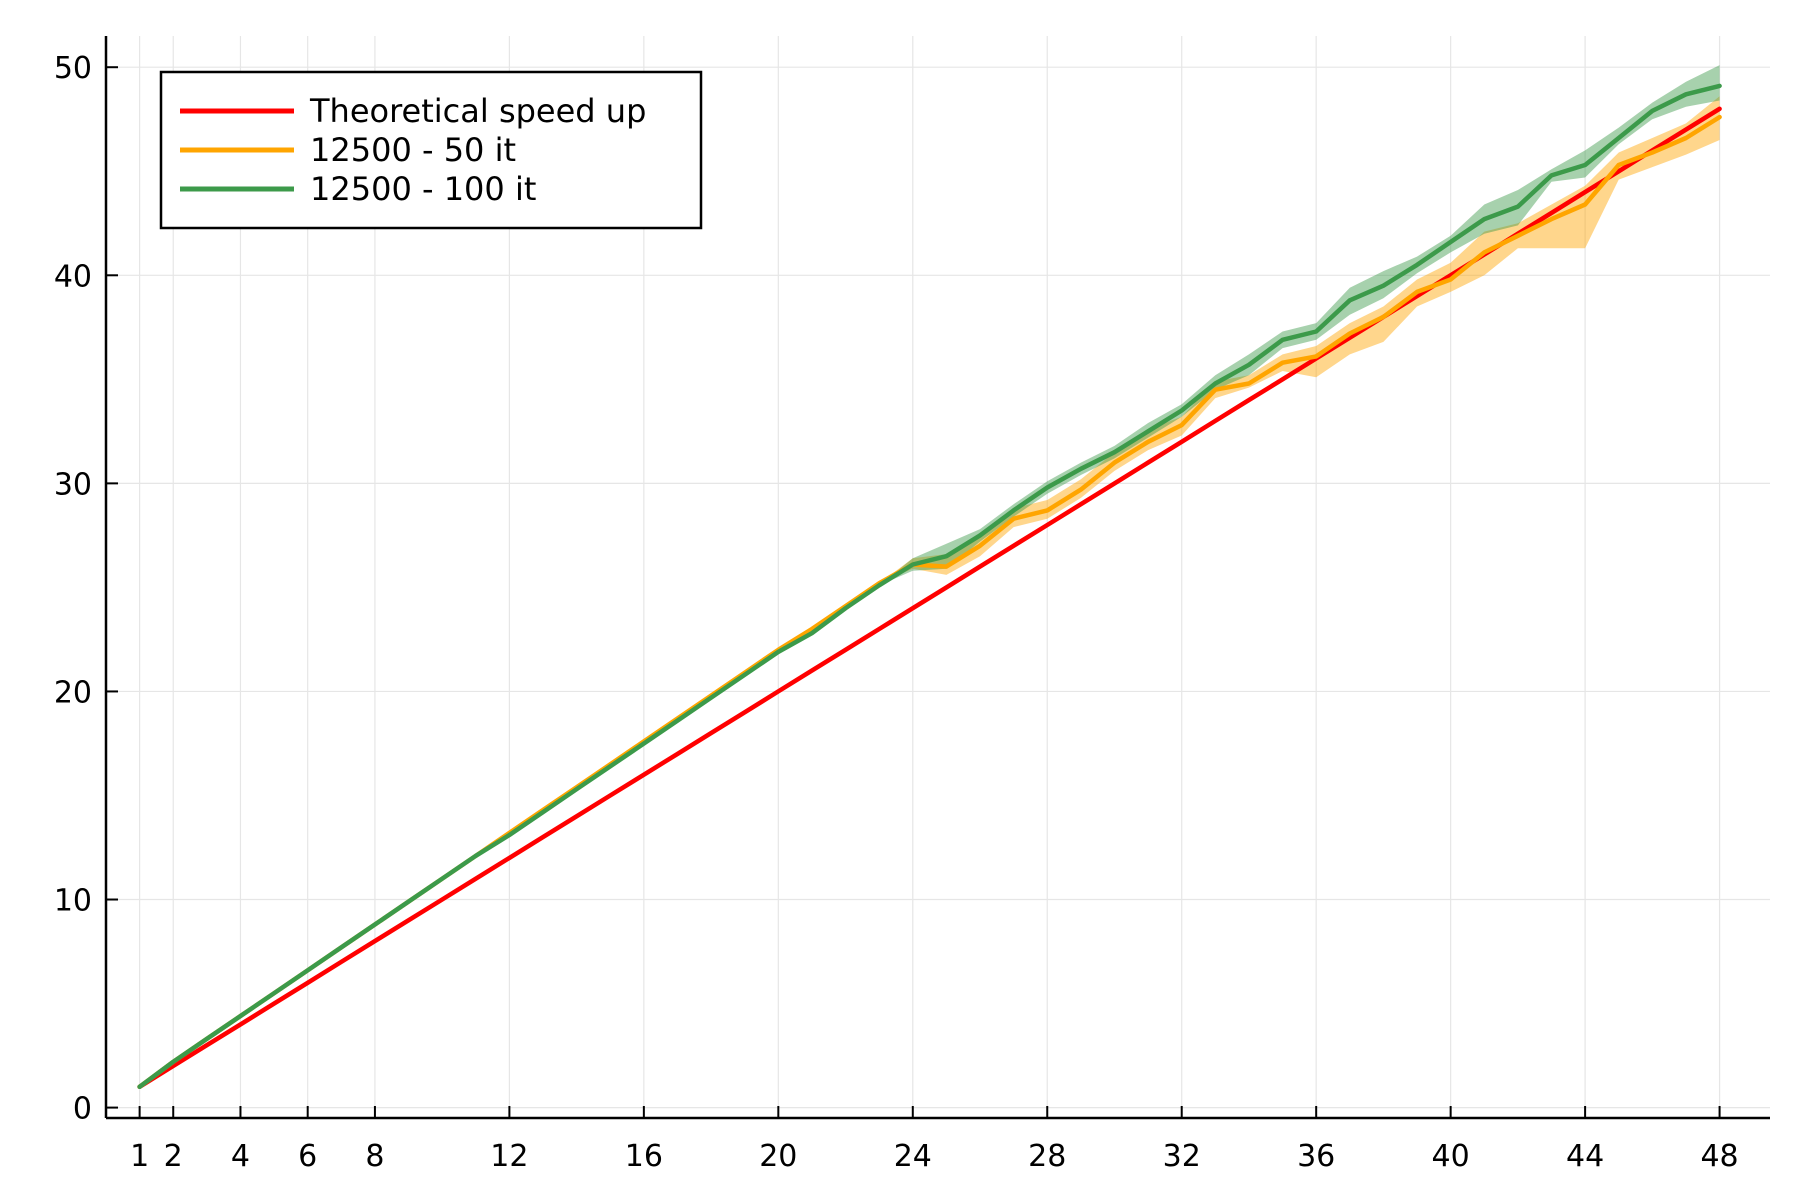 Image resolution: width=1800 pixels, height=1200 pixels. I want to click on x-tick-label: 8, so click(374, 1156).